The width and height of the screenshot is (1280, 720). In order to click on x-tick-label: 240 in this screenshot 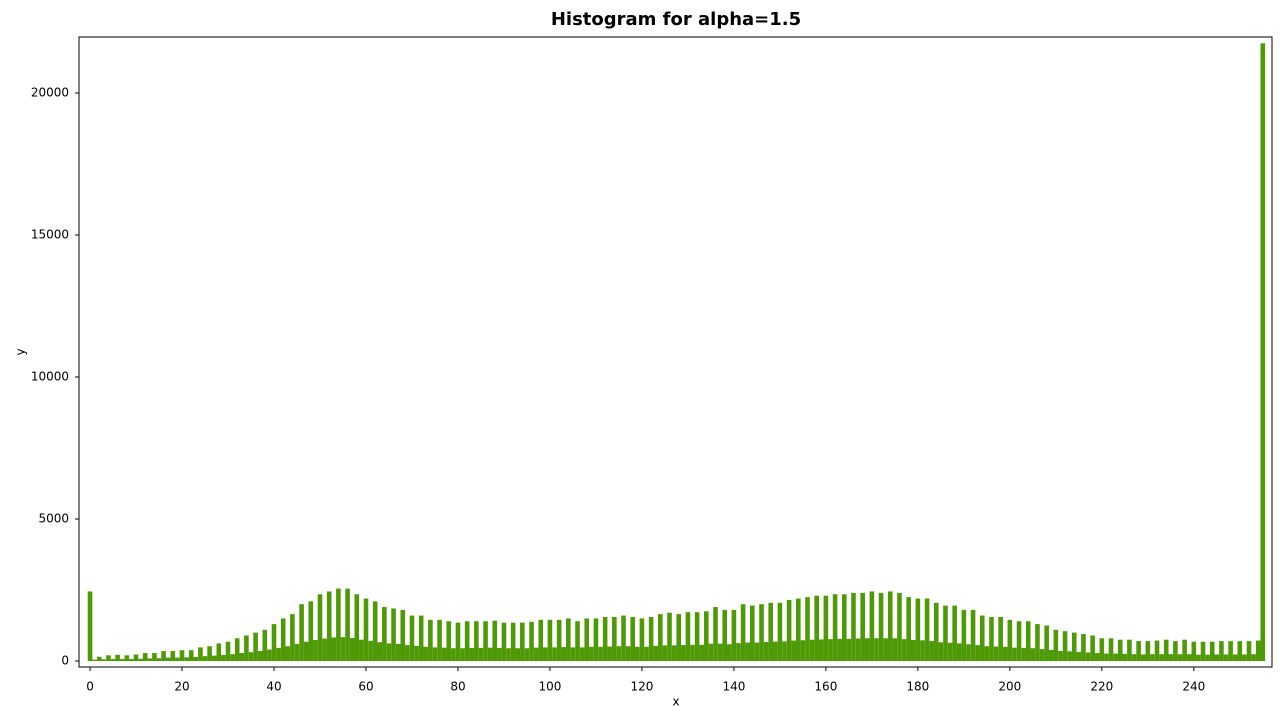, I will do `click(1193, 687)`.